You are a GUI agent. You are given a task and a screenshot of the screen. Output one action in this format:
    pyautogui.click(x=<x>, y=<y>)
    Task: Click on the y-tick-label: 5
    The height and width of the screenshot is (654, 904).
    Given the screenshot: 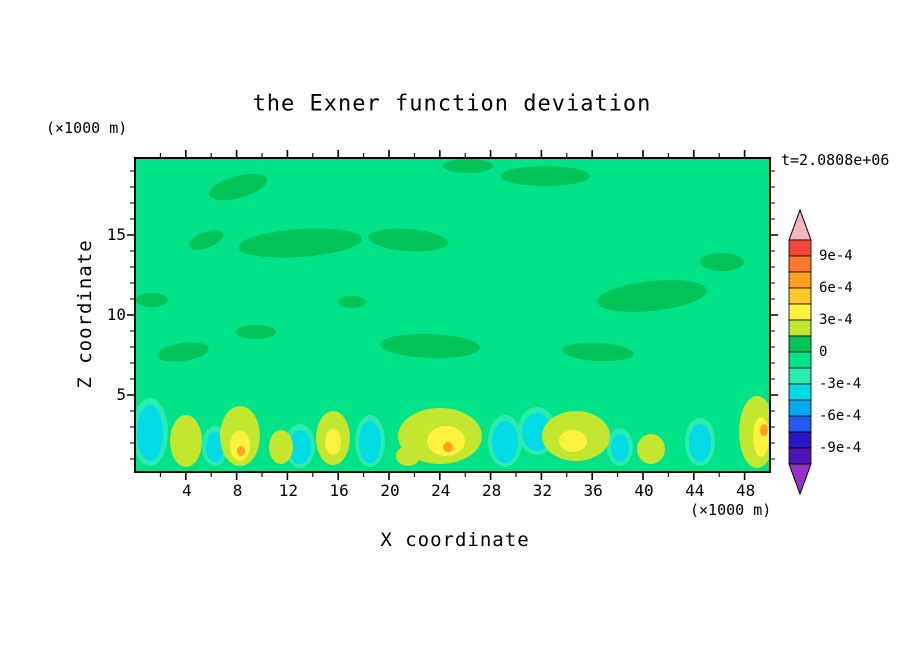 What is the action you would take?
    pyautogui.click(x=121, y=394)
    